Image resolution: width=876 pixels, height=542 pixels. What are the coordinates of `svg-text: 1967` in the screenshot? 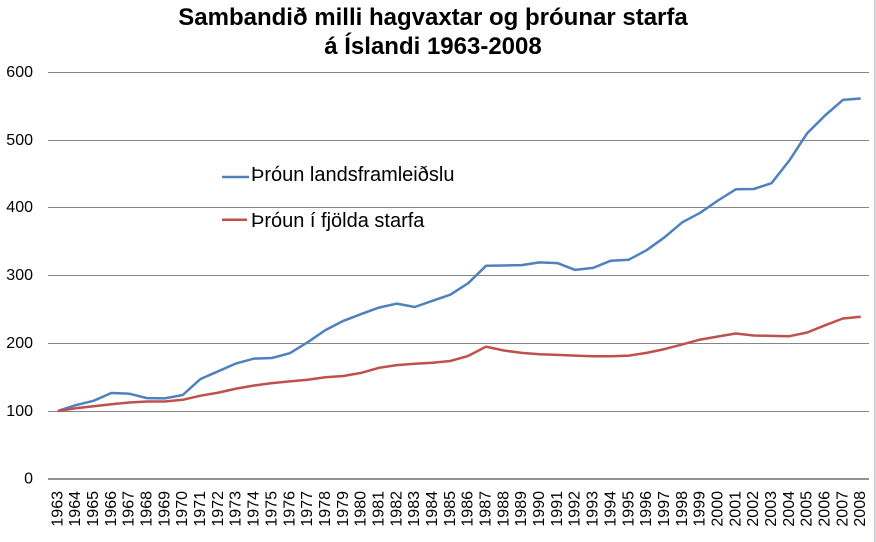 It's located at (129, 509).